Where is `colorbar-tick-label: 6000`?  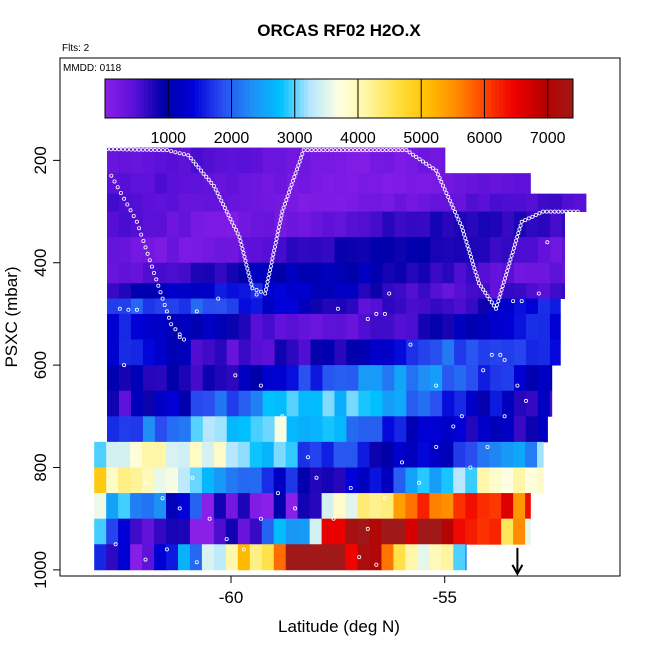 colorbar-tick-label: 6000 is located at coordinates (485, 138).